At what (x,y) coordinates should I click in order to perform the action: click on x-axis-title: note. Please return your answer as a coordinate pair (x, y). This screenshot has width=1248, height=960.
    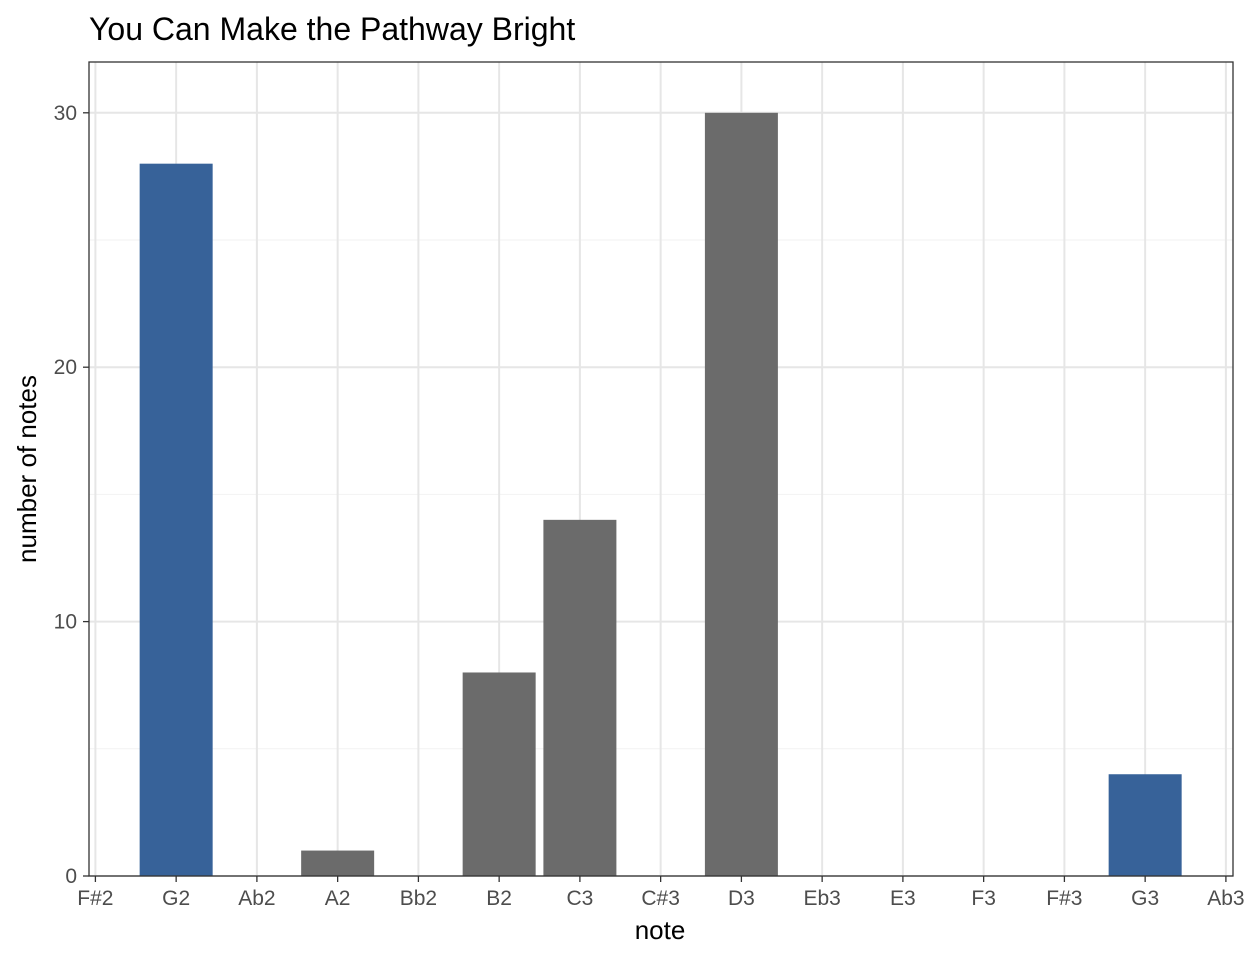
    Looking at the image, I should click on (660, 930).